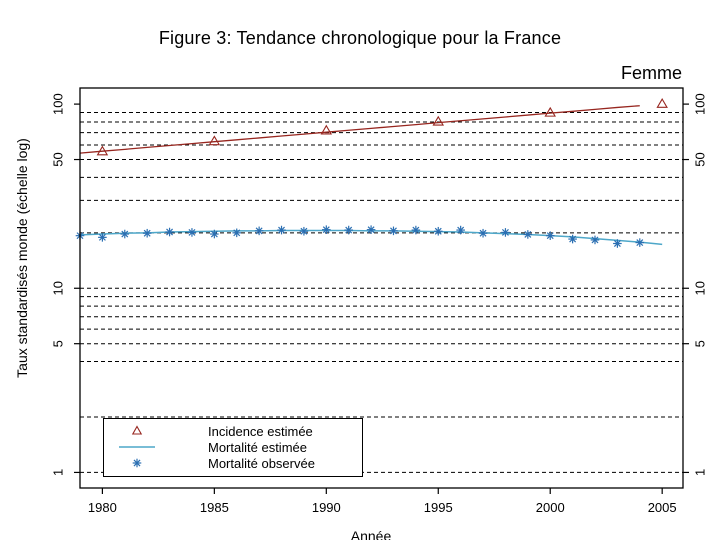  What do you see at coordinates (699, 343) in the screenshot?
I see `y-tick-label-right: 5` at bounding box center [699, 343].